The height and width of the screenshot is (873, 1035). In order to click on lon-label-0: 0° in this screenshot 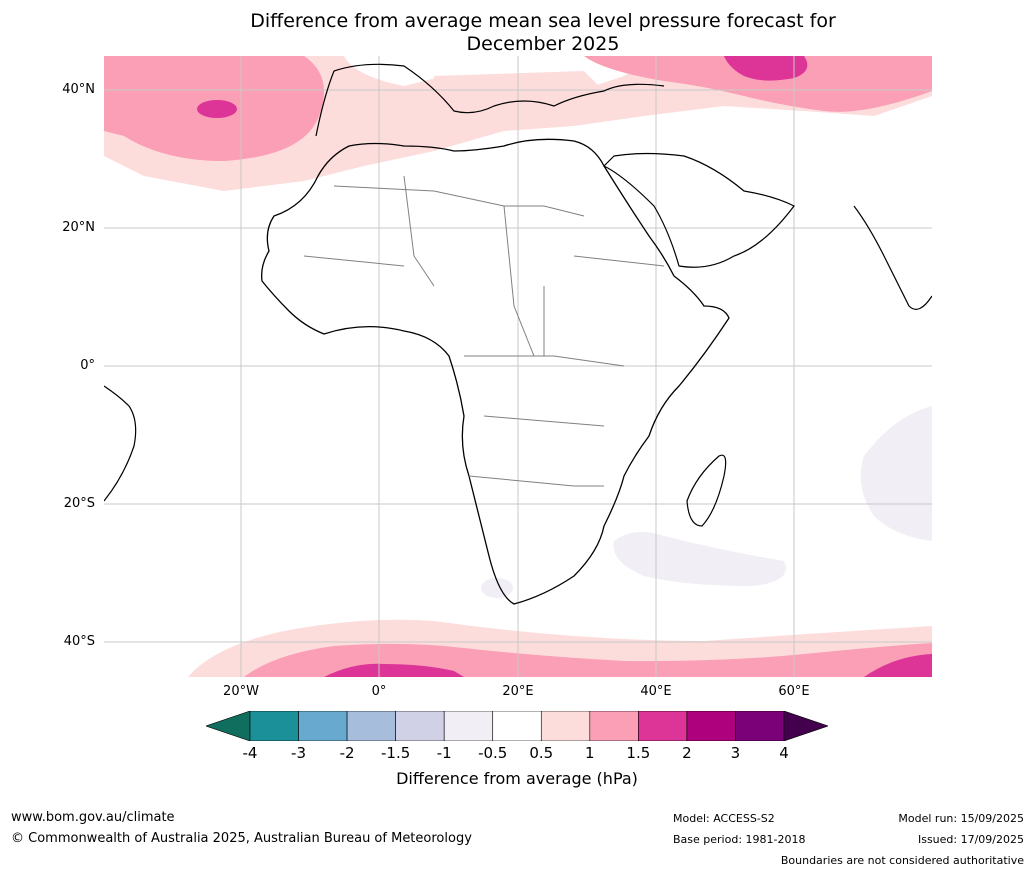, I will do `click(379, 691)`.